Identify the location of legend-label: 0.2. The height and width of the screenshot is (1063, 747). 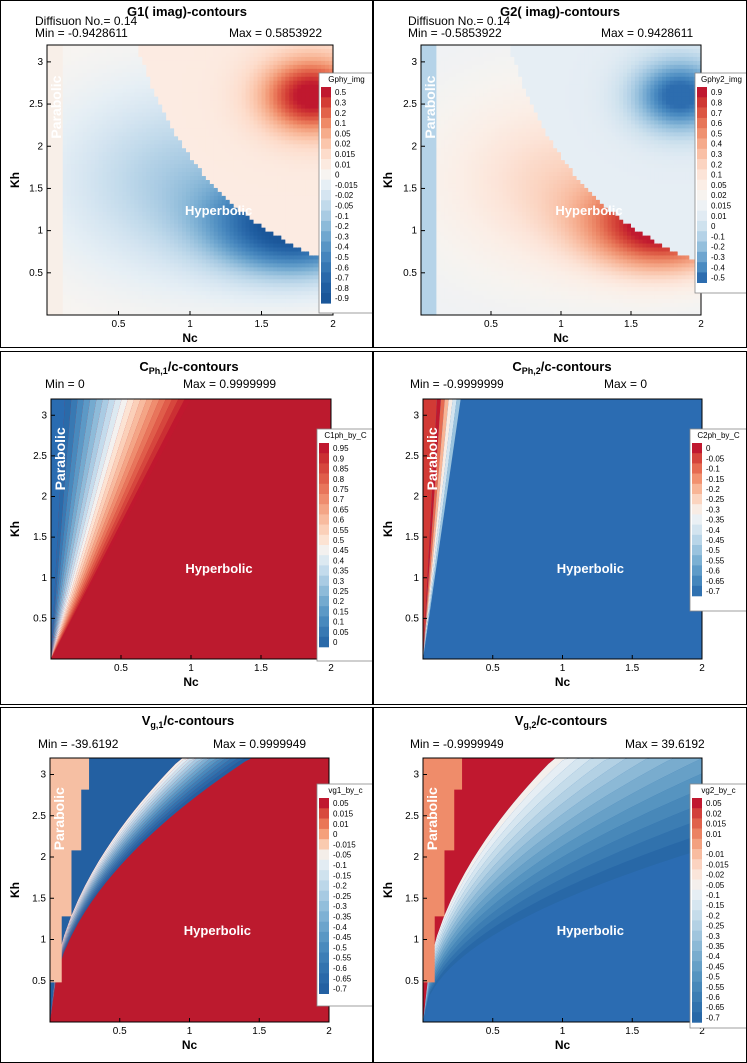
(341, 113).